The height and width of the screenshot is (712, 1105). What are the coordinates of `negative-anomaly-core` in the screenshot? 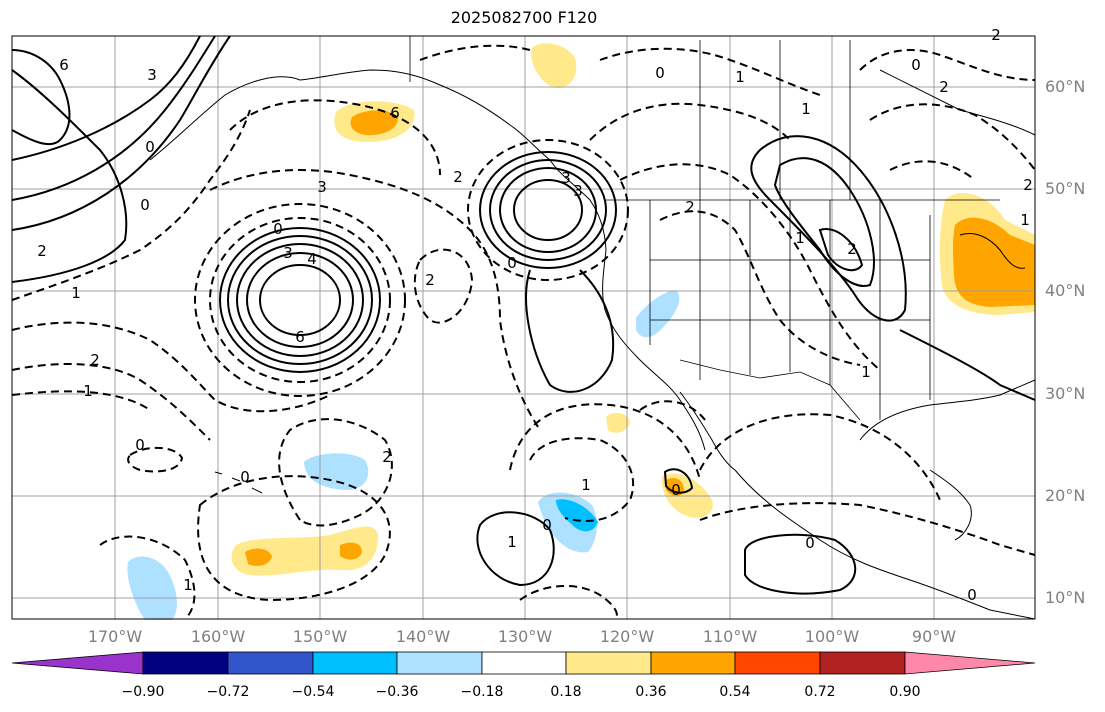 It's located at (577, 515).